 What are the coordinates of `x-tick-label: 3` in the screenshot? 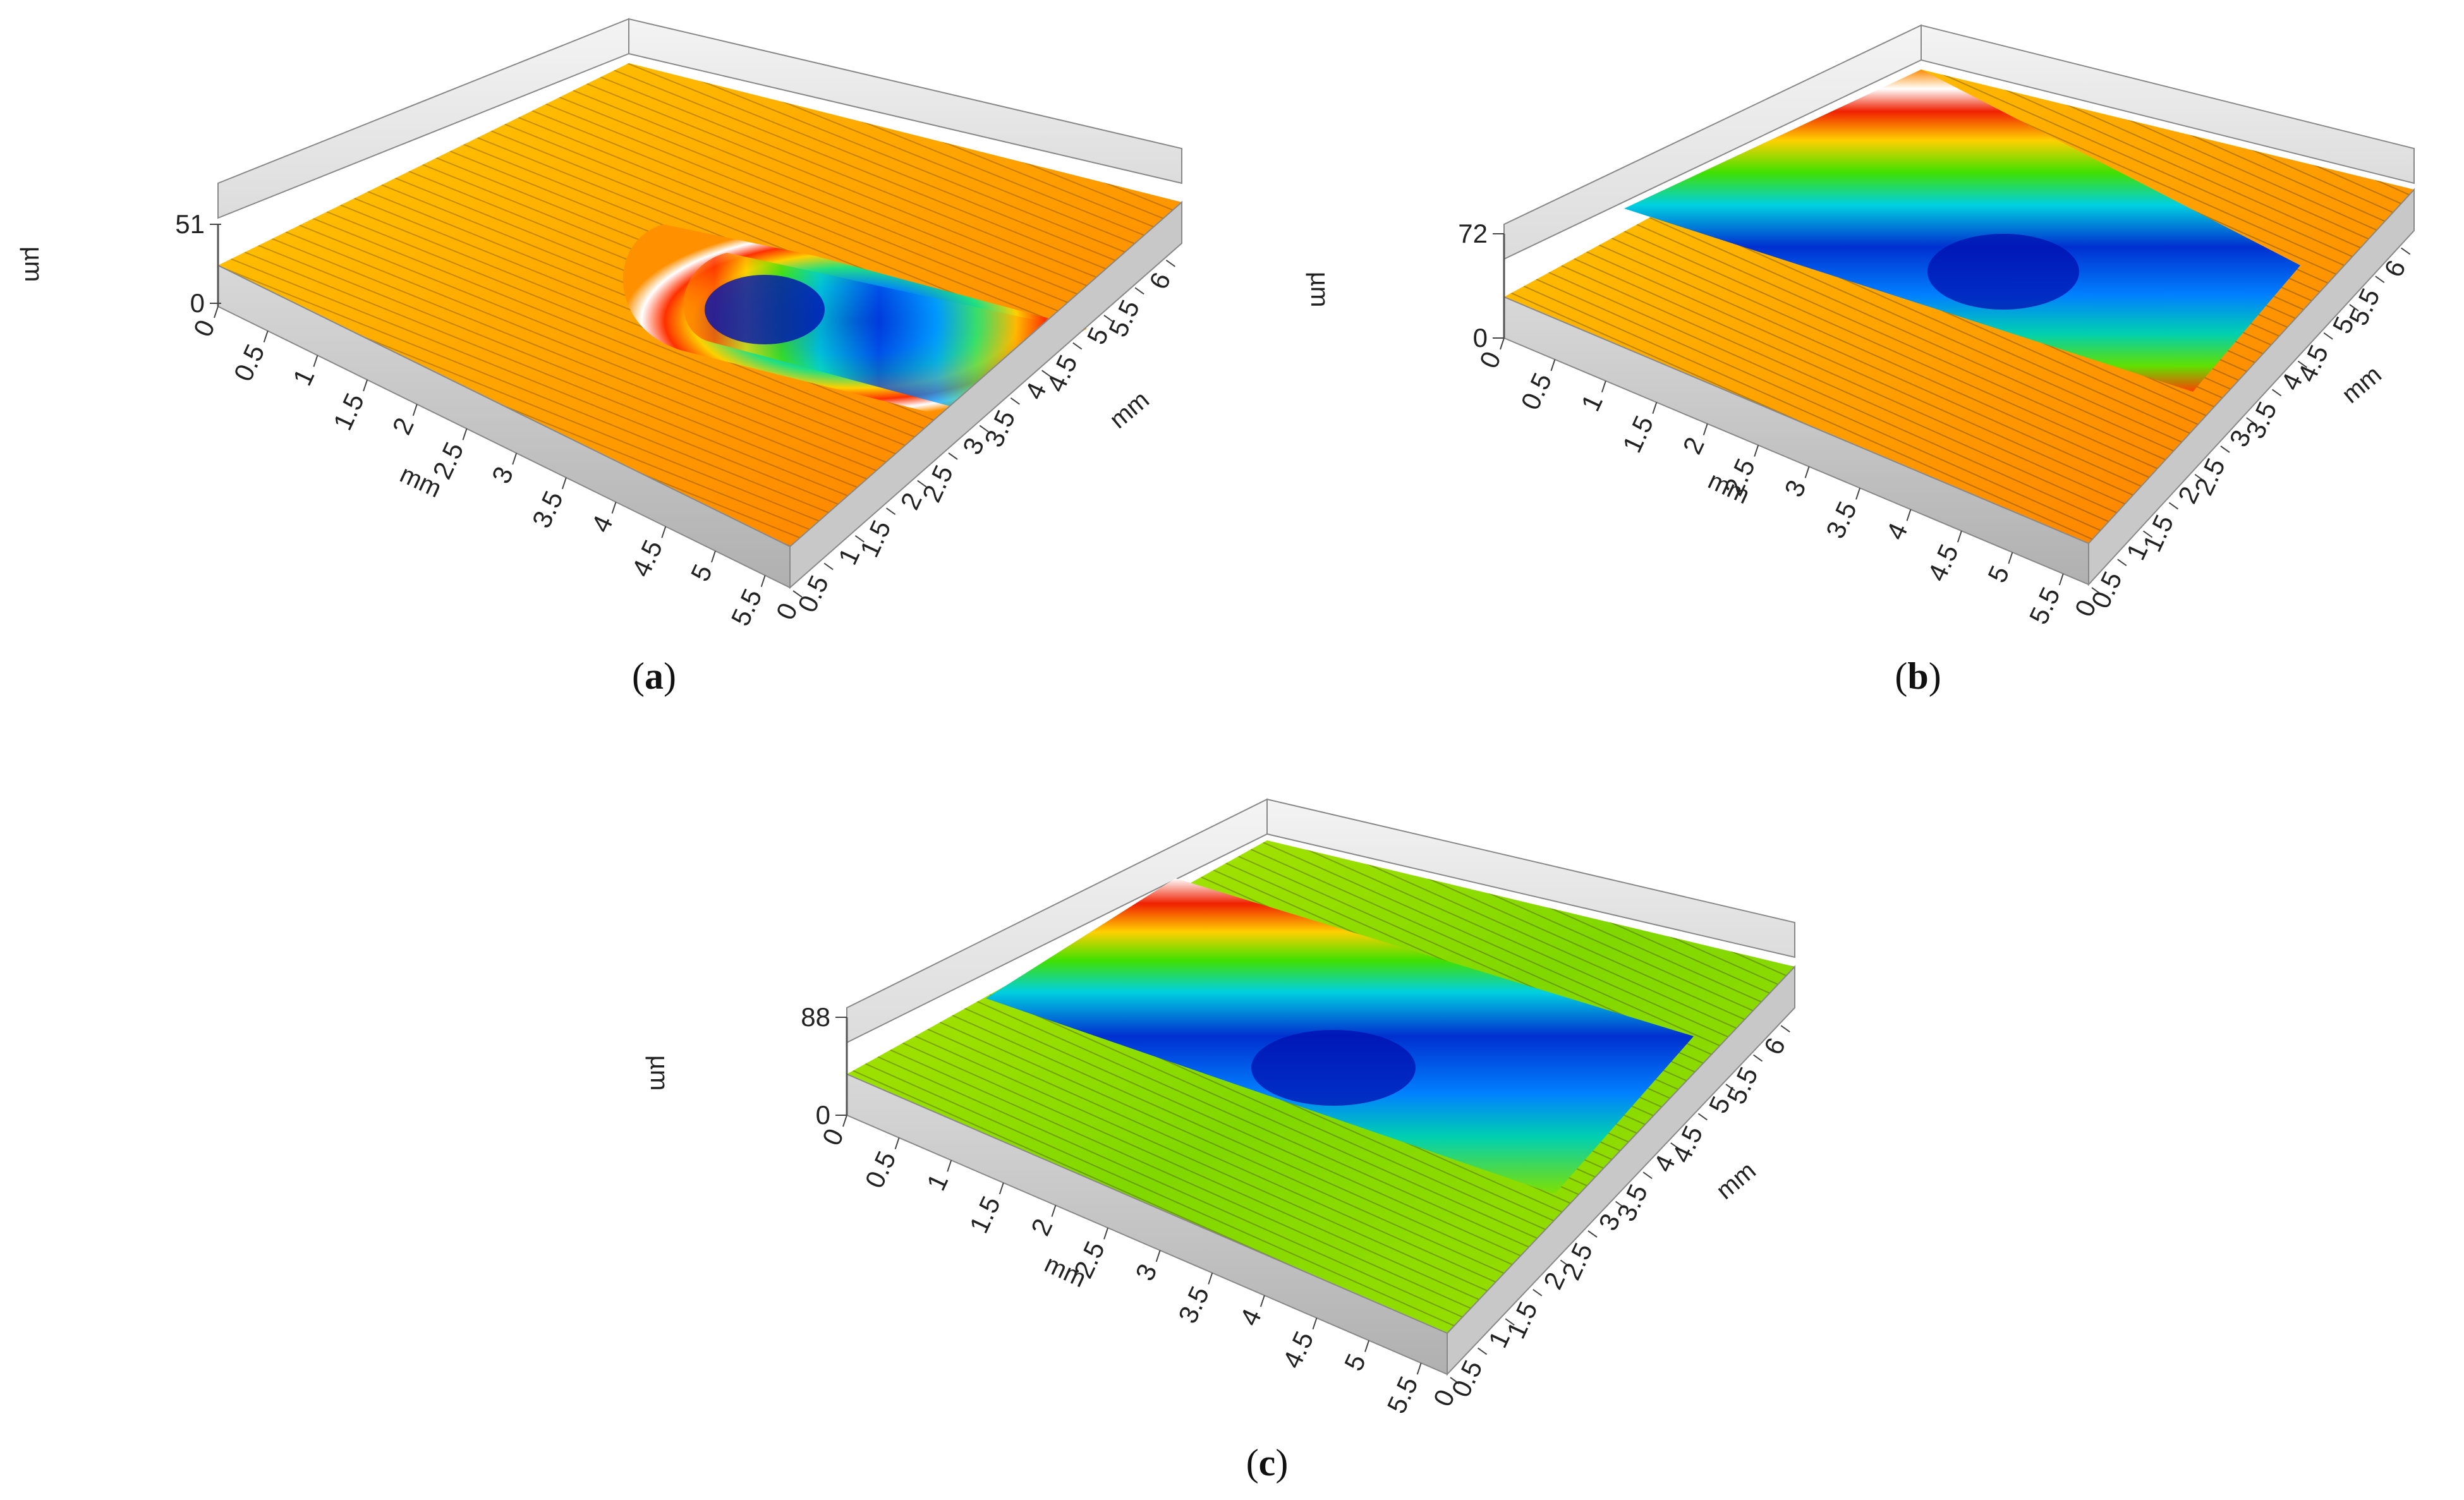 It's located at (1794, 488).